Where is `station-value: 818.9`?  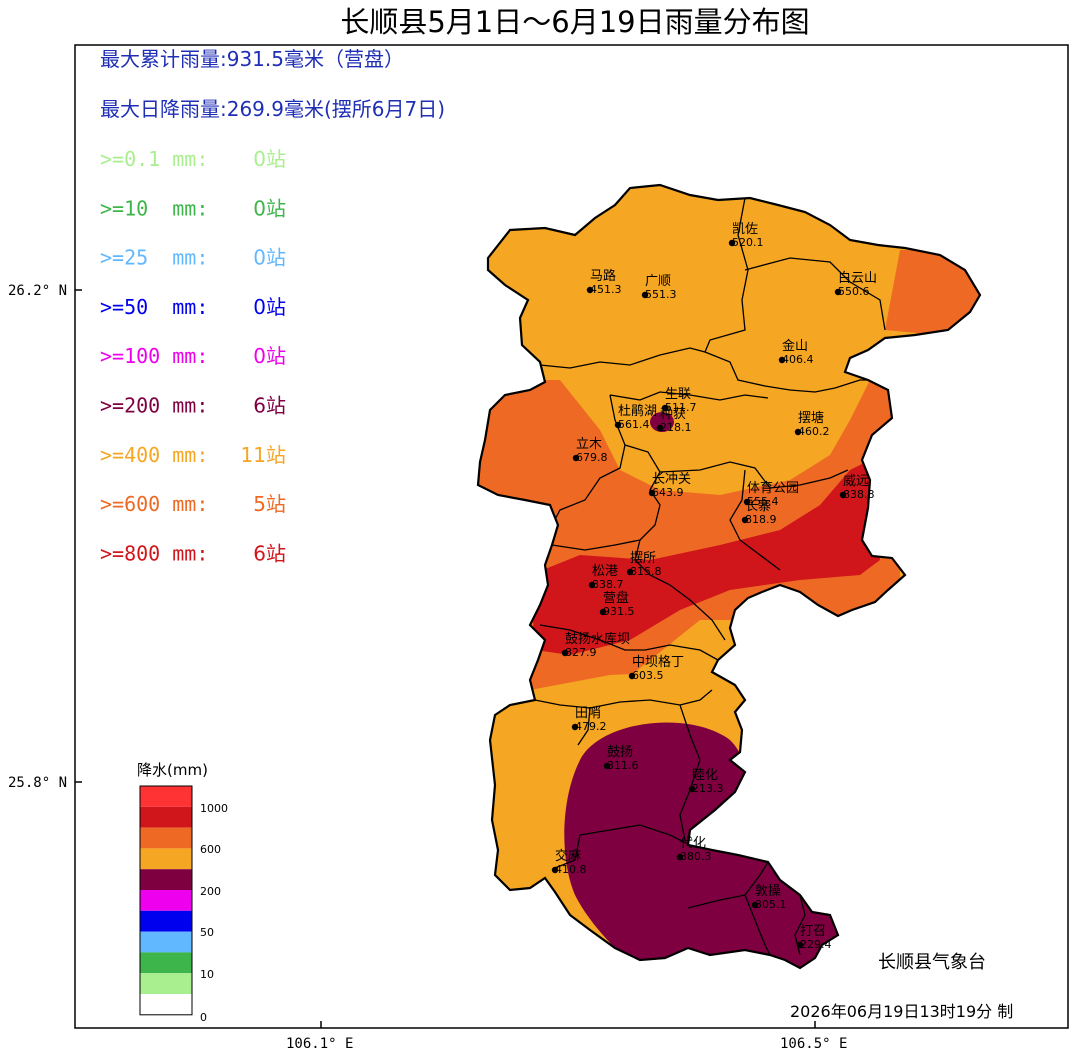
station-value: 818.9 is located at coordinates (761, 519).